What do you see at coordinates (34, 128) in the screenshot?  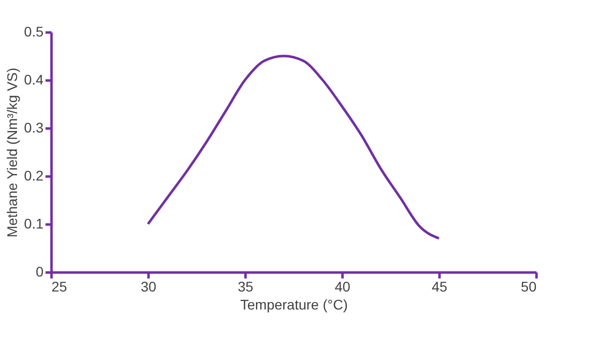 I see `y-tick-label: 0.3` at bounding box center [34, 128].